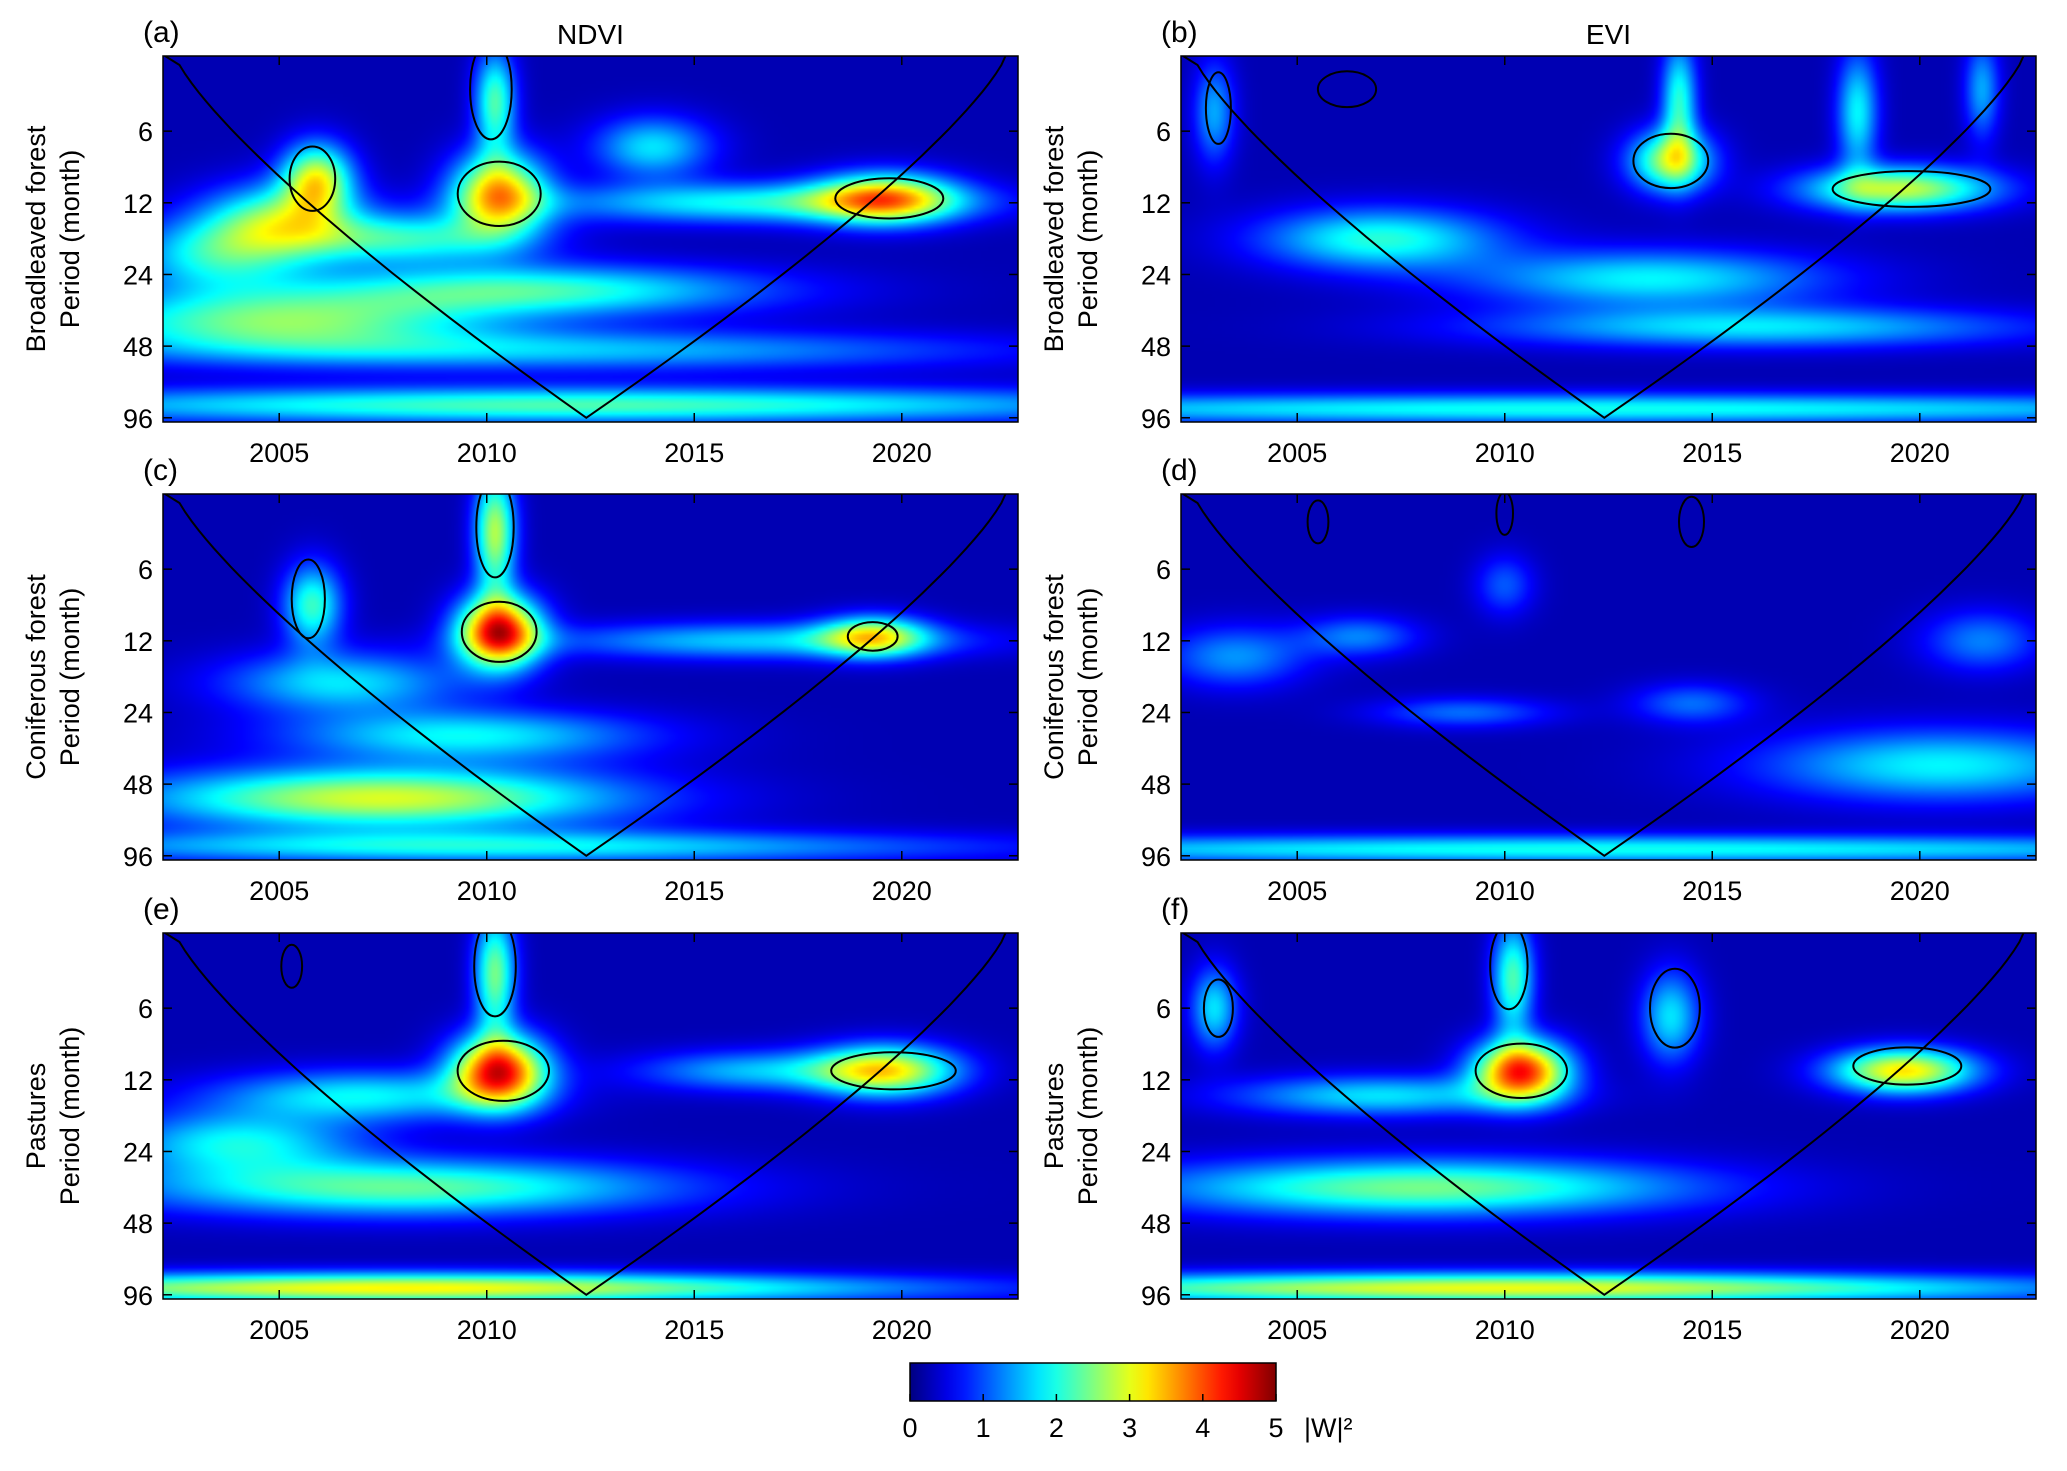  I want to click on y-axis-label: Broadleaved forest, so click(36, 238).